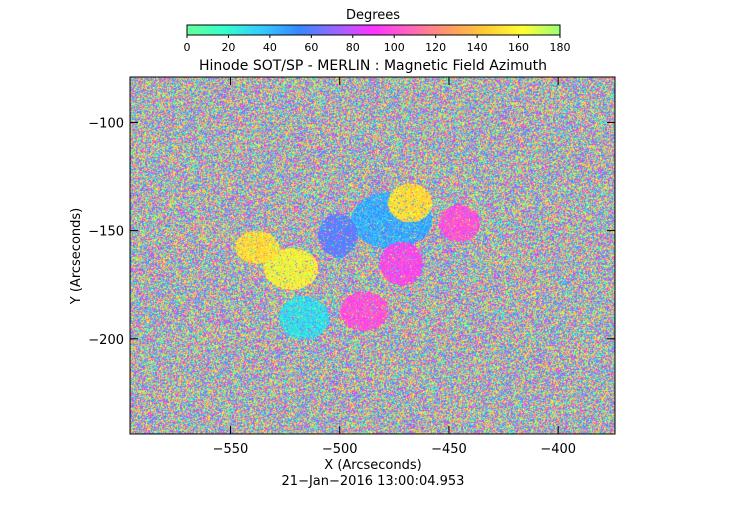 The image size is (746, 516). I want to click on colorbar-tick-label: 80, so click(353, 47).